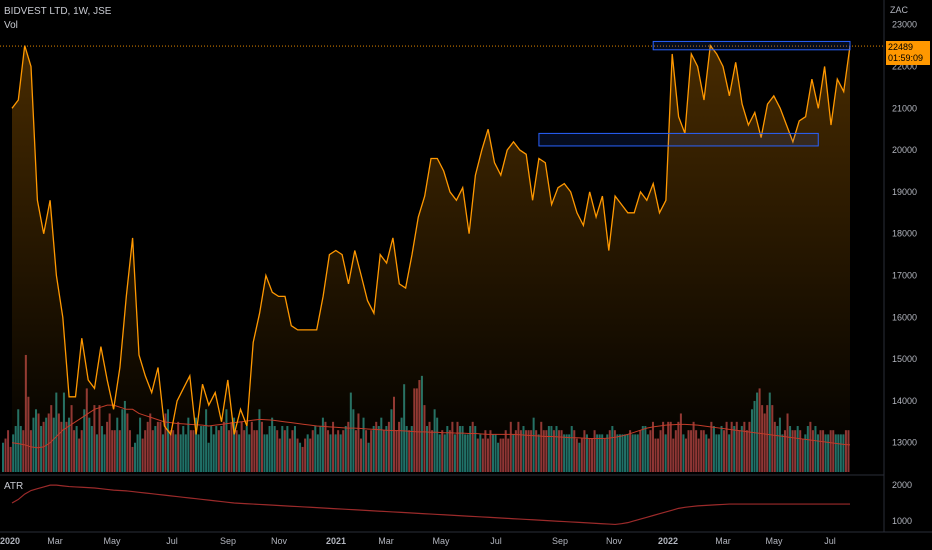  What do you see at coordinates (899, 10) in the screenshot?
I see `currency-label: ZAC` at bounding box center [899, 10].